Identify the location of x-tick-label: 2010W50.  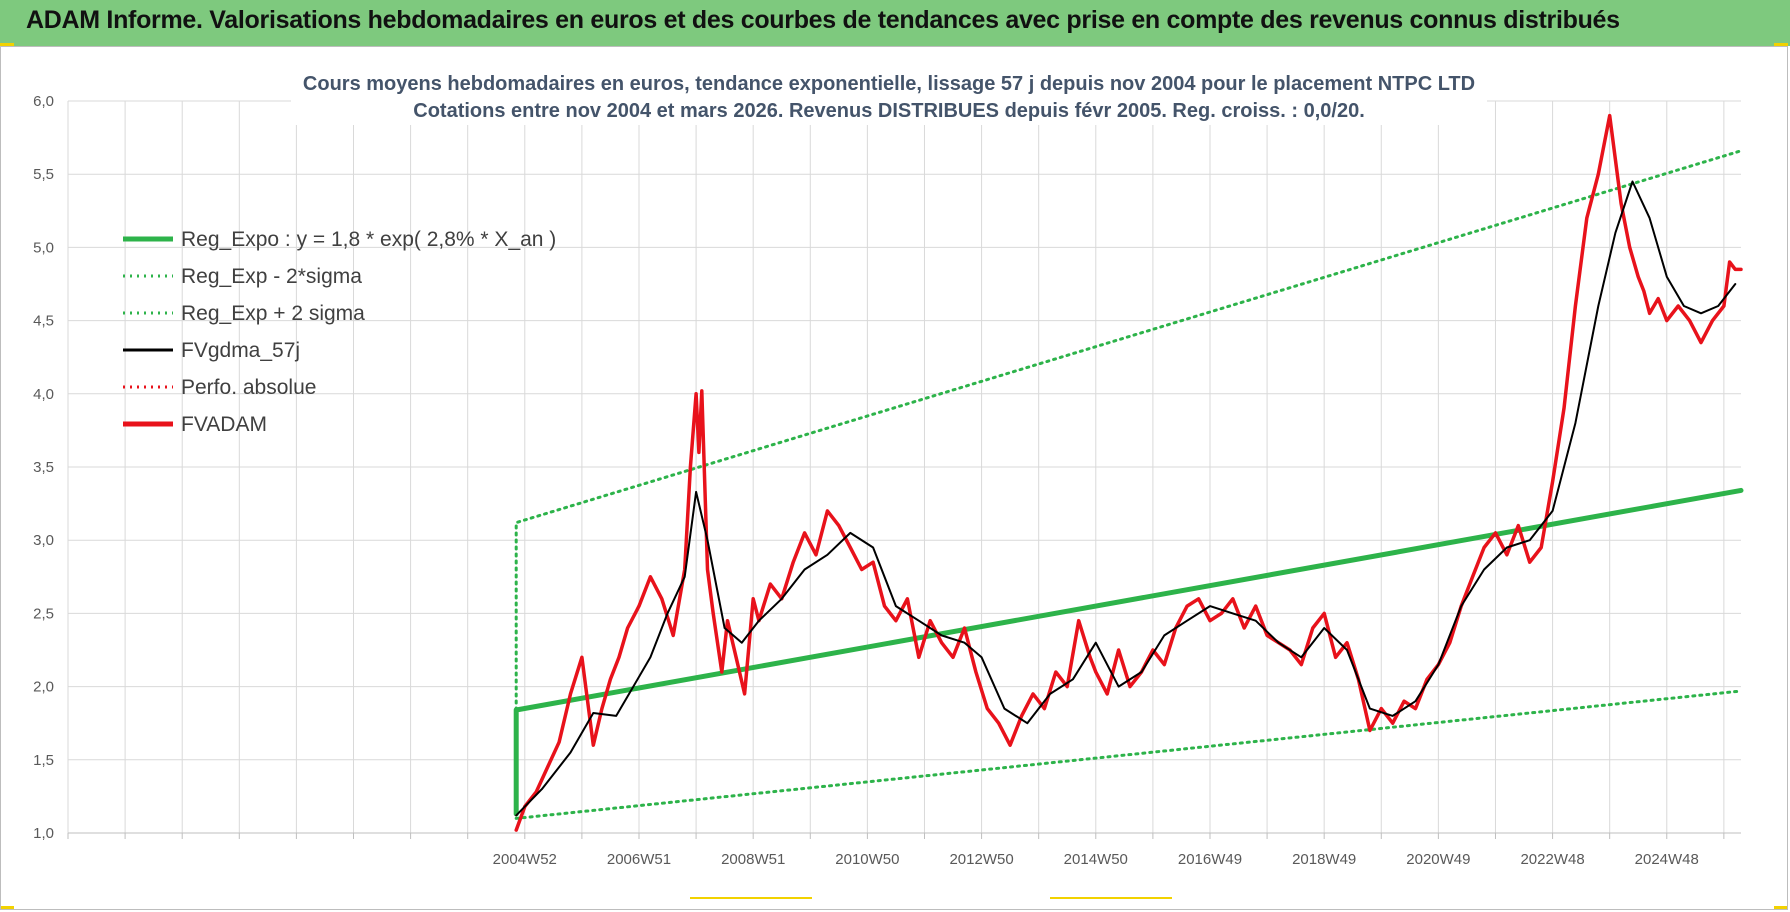
(867, 859).